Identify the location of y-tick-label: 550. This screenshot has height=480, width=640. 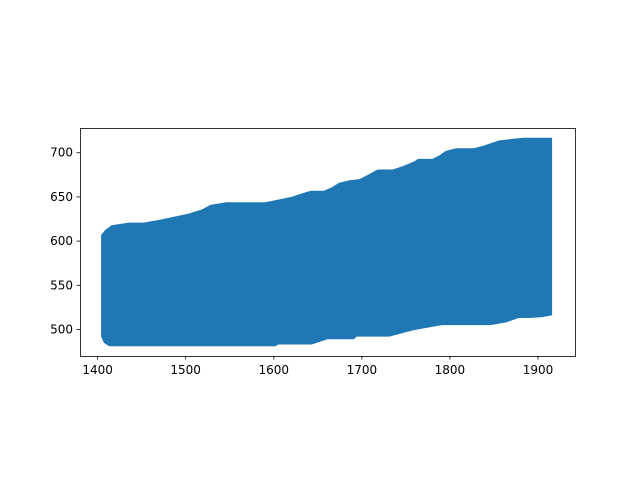
(61, 285).